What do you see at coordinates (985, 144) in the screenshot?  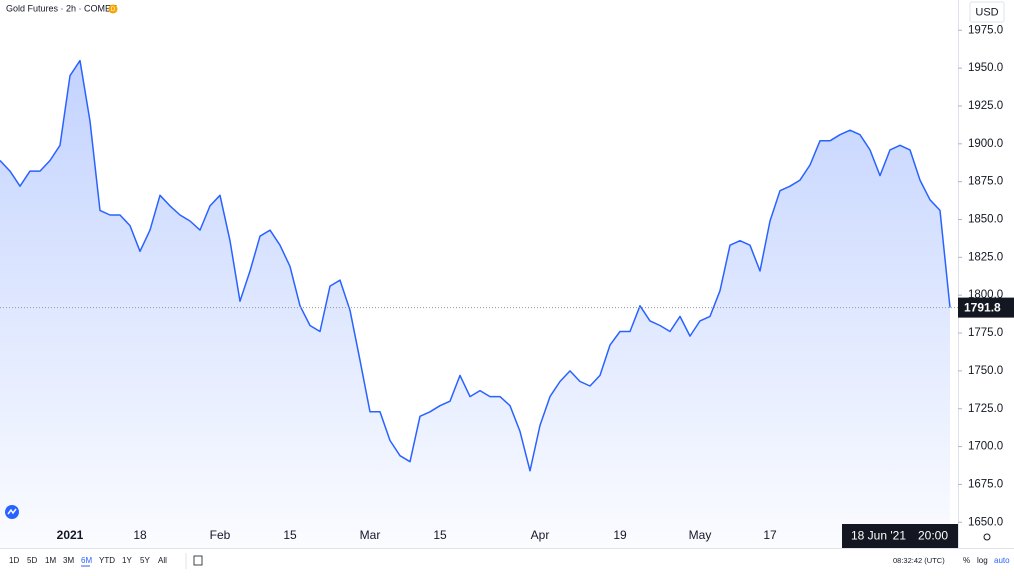 I see `y-tick-label: 1900.0` at bounding box center [985, 144].